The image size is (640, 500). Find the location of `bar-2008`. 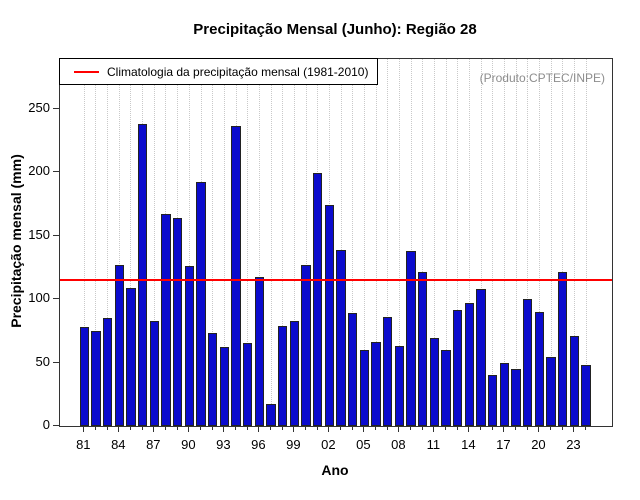

bar-2008 is located at coordinates (399, 386).